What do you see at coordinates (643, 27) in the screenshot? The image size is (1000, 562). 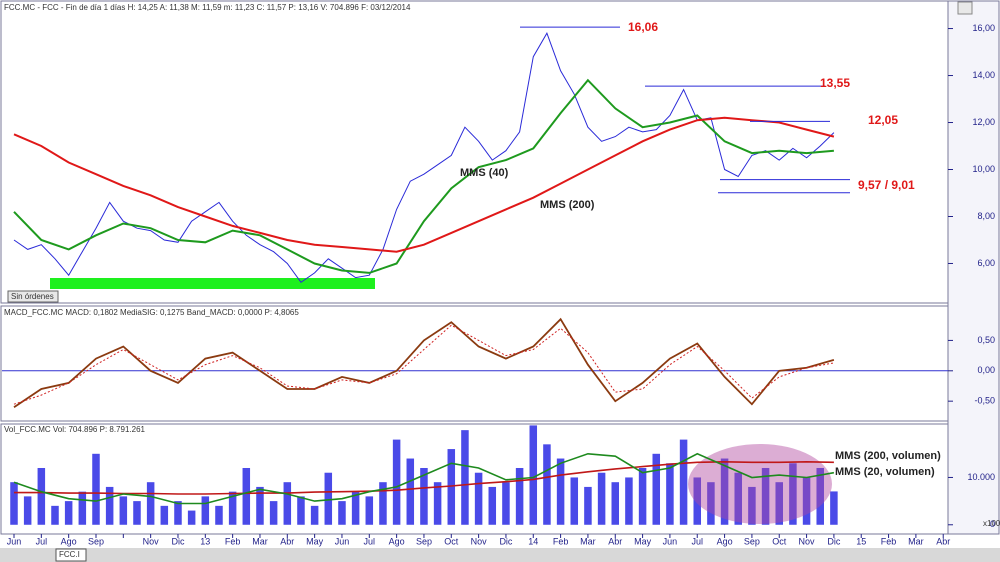 I see `level-label: 16,06` at bounding box center [643, 27].